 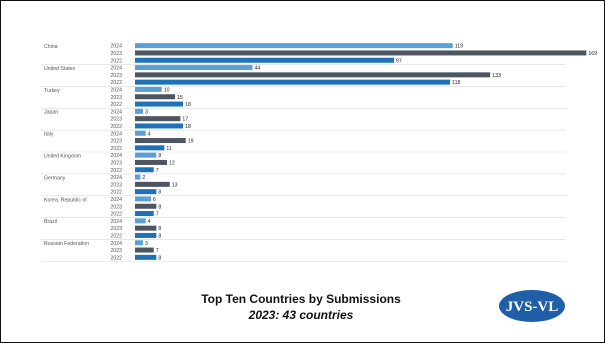 I want to click on value-label: 6, so click(x=154, y=200).